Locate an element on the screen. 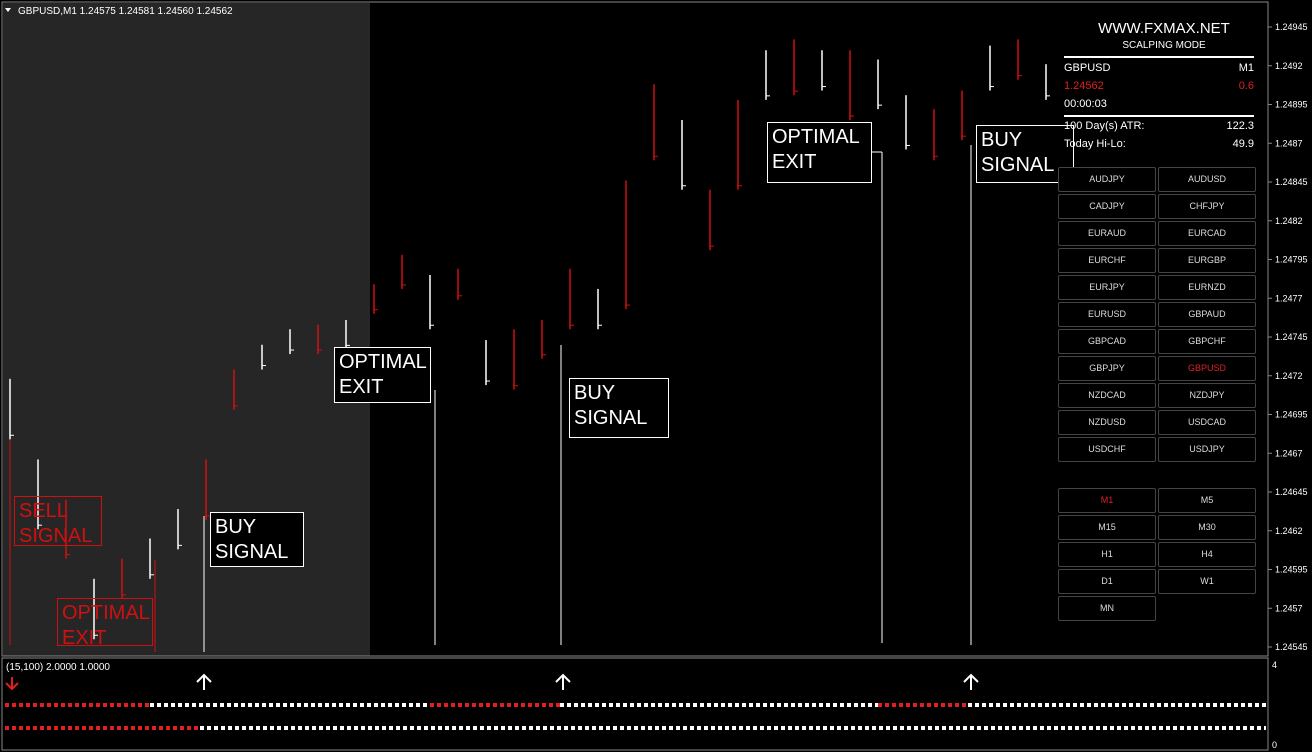  tick-label: 1.2472 is located at coordinates (1289, 376).